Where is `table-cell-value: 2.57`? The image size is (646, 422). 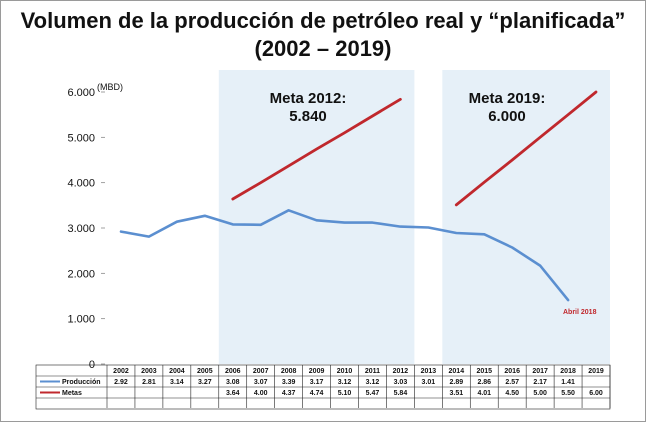
table-cell-value: 2.57 is located at coordinates (512, 382).